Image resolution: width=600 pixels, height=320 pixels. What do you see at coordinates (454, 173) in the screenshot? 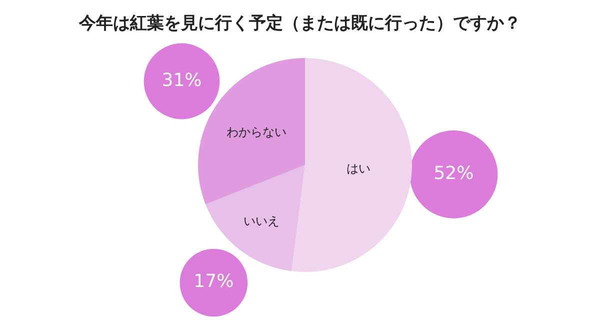
I see `data-label: 52%` at bounding box center [454, 173].